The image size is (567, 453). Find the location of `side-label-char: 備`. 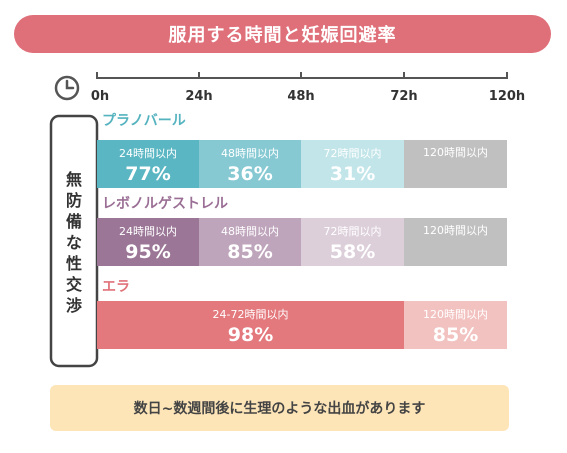

side-label-char: 備 is located at coordinates (74, 221).